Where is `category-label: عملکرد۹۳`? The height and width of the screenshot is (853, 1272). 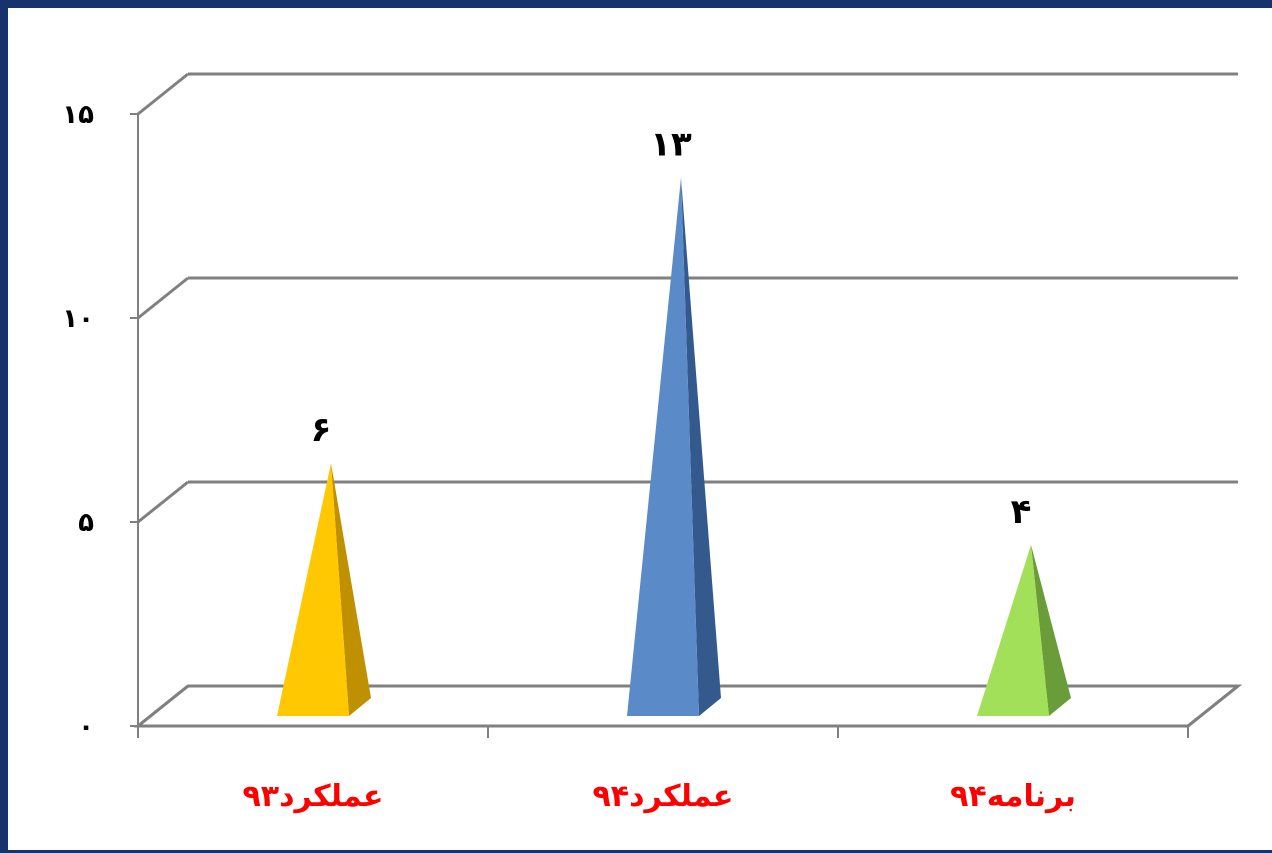 category-label: عملکرد۹۳ is located at coordinates (313, 796).